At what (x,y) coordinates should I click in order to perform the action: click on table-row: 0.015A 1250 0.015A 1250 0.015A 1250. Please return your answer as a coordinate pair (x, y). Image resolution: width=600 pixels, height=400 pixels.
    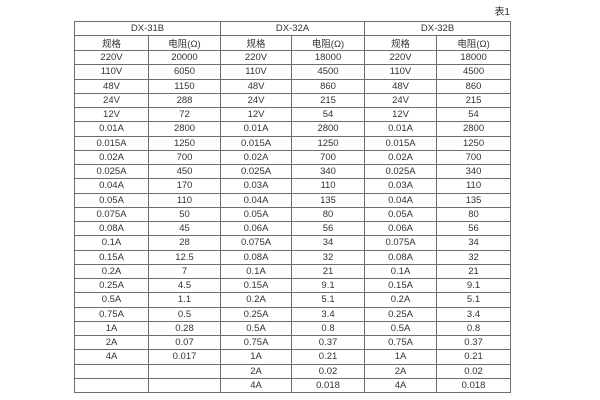
    Looking at the image, I should click on (293, 143).